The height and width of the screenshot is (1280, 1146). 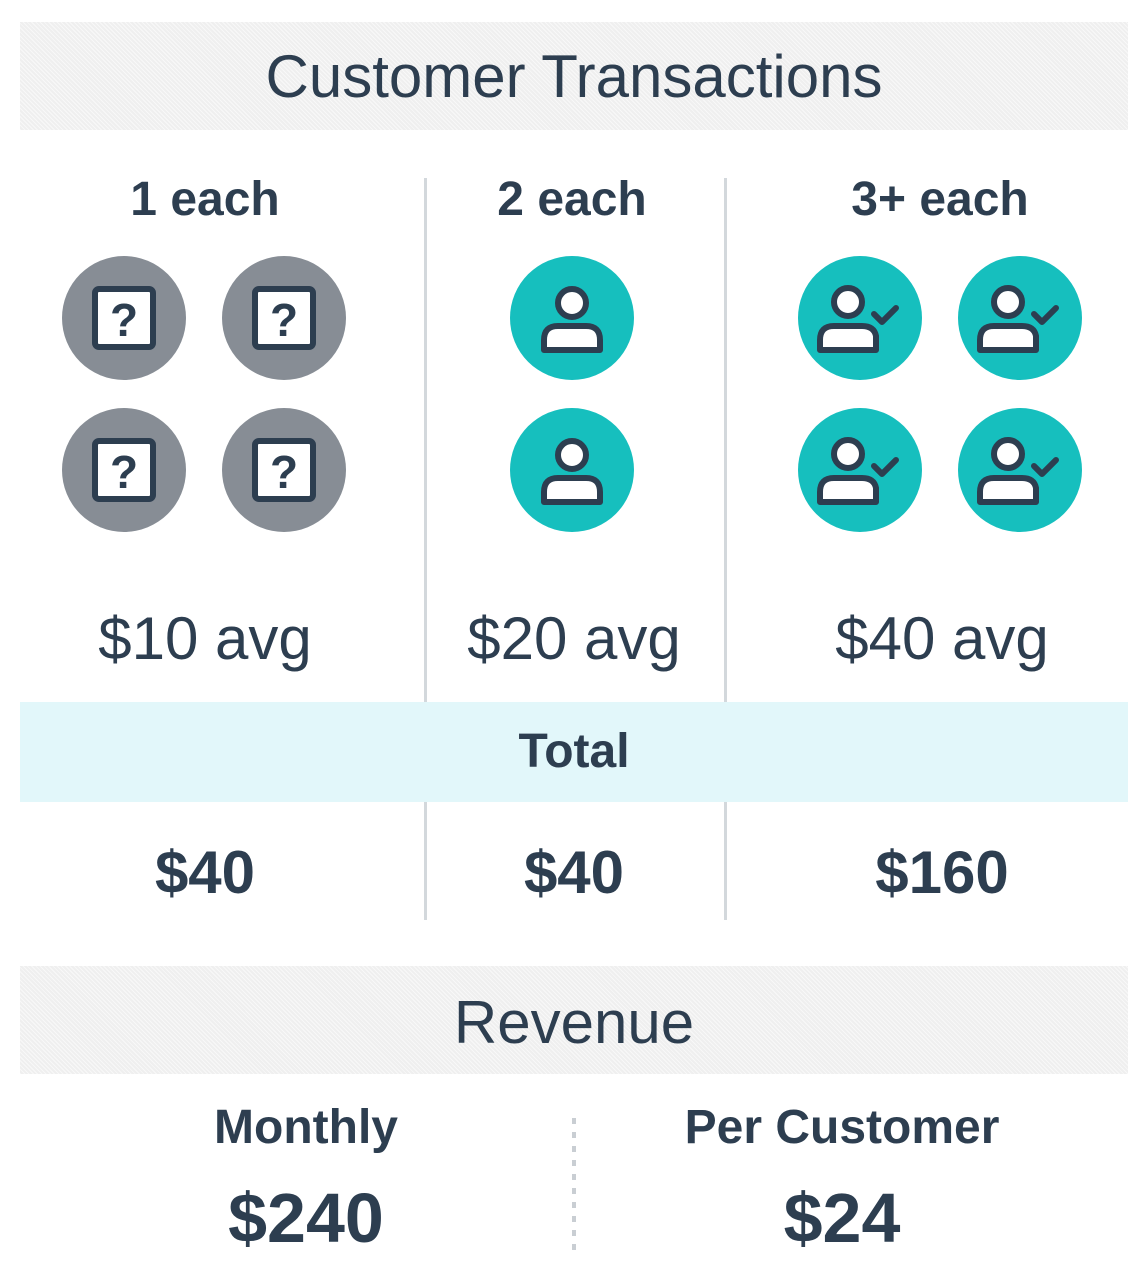 I want to click on column-header-1: 1 each, so click(x=205, y=199).